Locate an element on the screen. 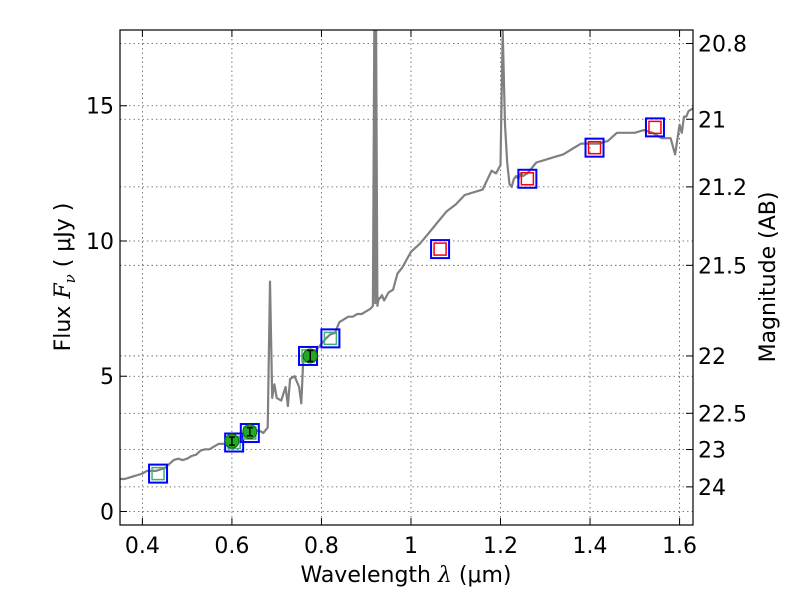  x-axis-label: Wavelength λ (μm) is located at coordinates (405, 575).